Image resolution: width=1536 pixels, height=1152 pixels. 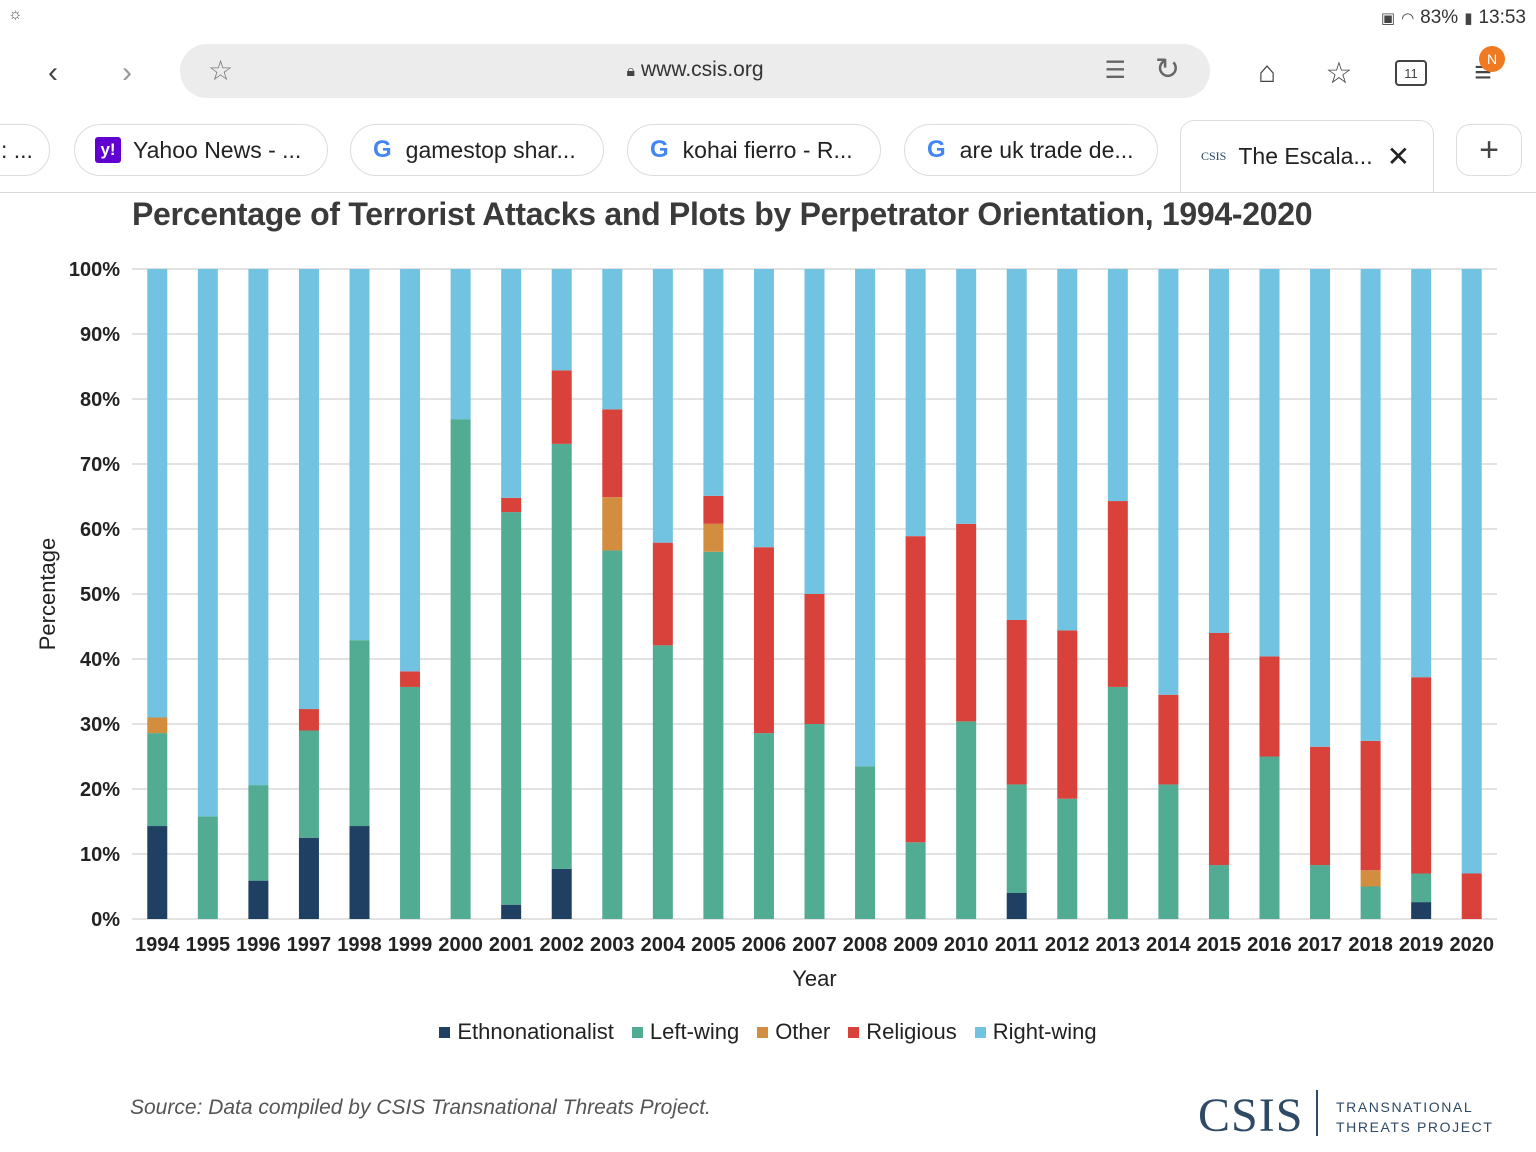 I want to click on bar-left-wing-2005, so click(x=713, y=735).